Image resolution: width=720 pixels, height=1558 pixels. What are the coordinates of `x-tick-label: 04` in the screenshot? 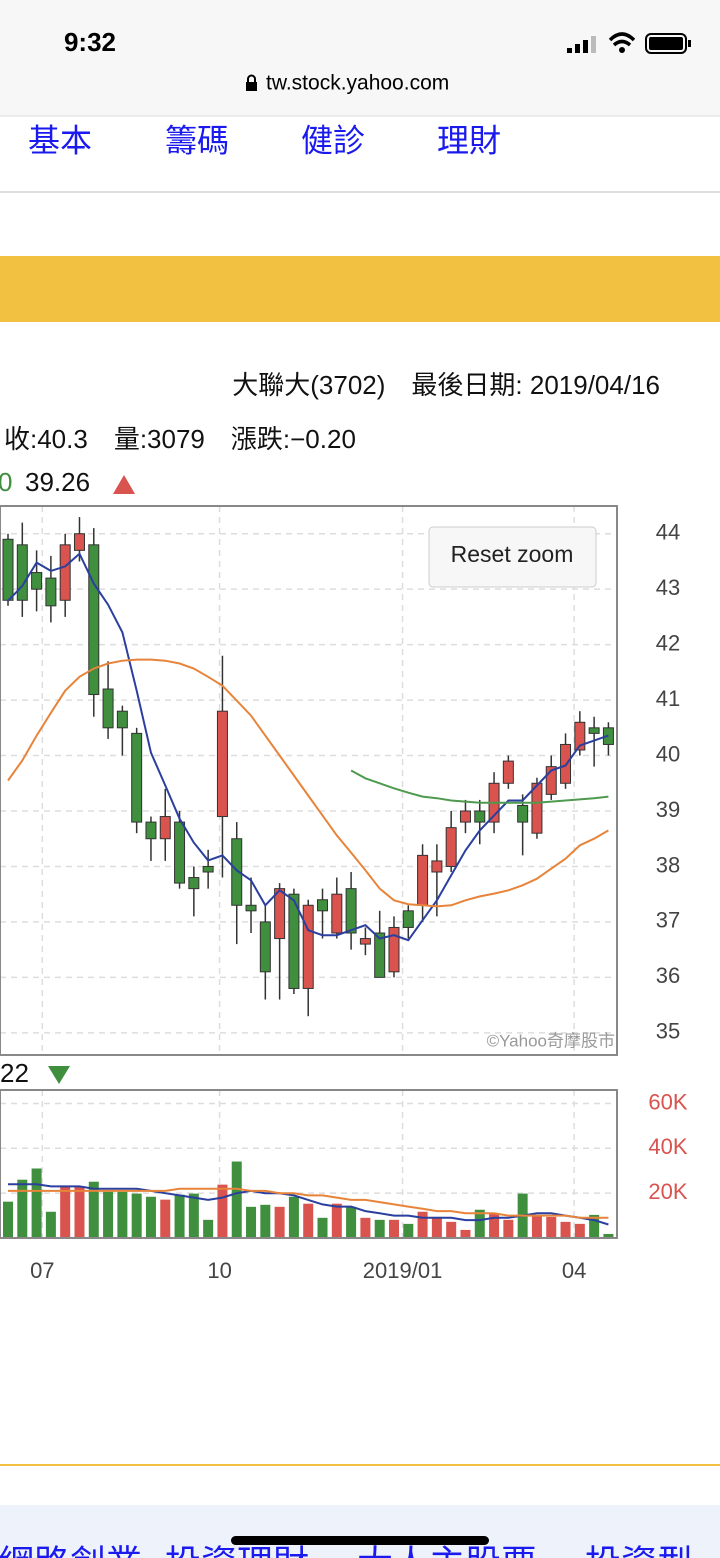 It's located at (574, 1270).